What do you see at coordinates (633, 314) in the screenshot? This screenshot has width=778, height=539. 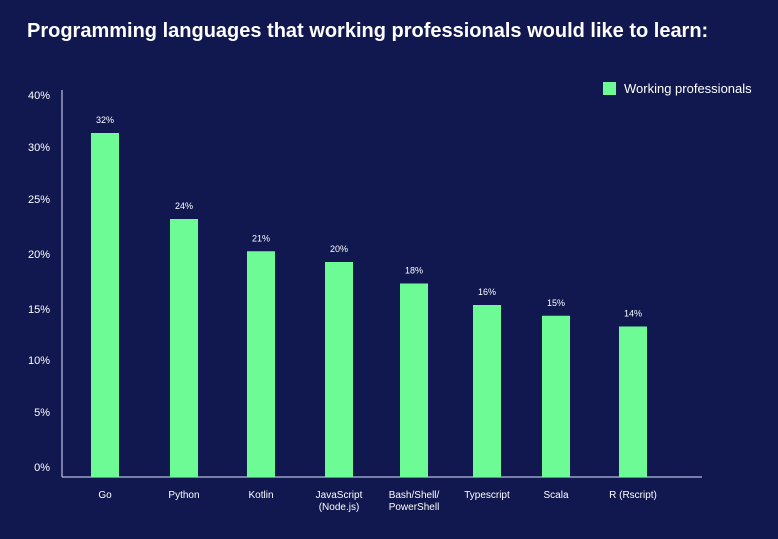 I see `data-label: 14%` at bounding box center [633, 314].